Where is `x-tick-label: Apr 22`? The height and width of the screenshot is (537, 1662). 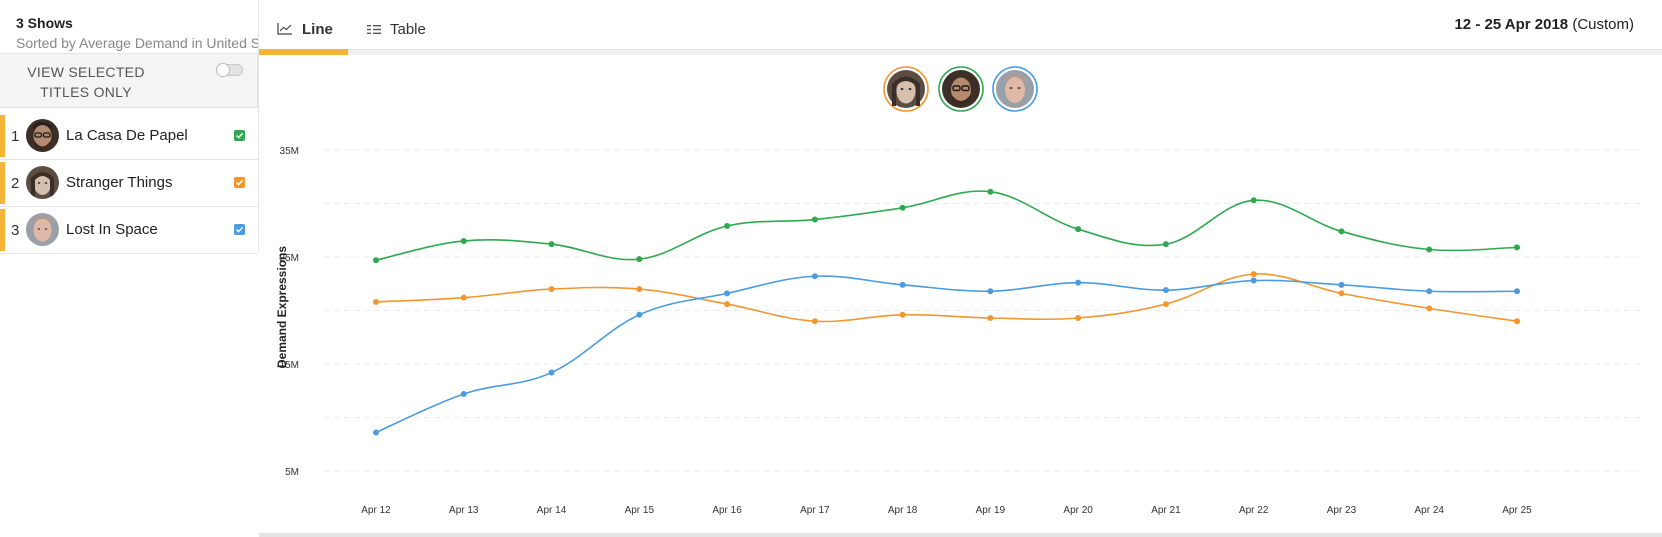
x-tick-label: Apr 22 is located at coordinates (1254, 510).